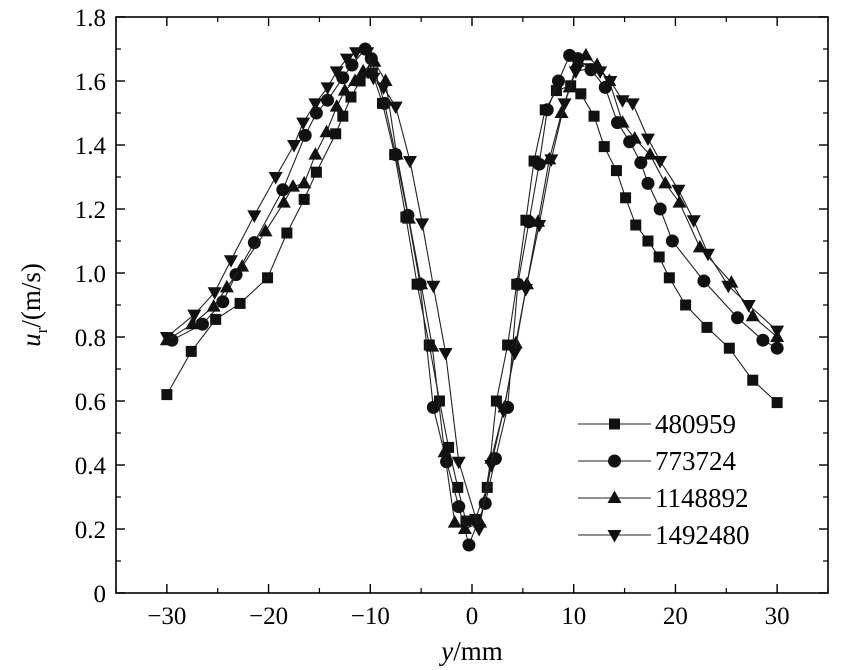  What do you see at coordinates (470, 651) in the screenshot?
I see `x-axis-label: y/mm` at bounding box center [470, 651].